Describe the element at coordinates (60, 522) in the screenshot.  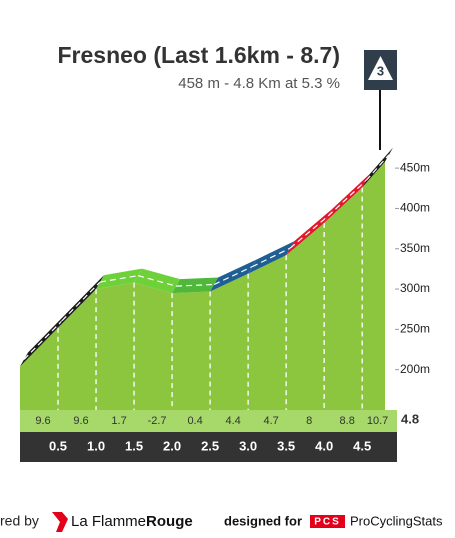
I see `flamme-logo` at that location.